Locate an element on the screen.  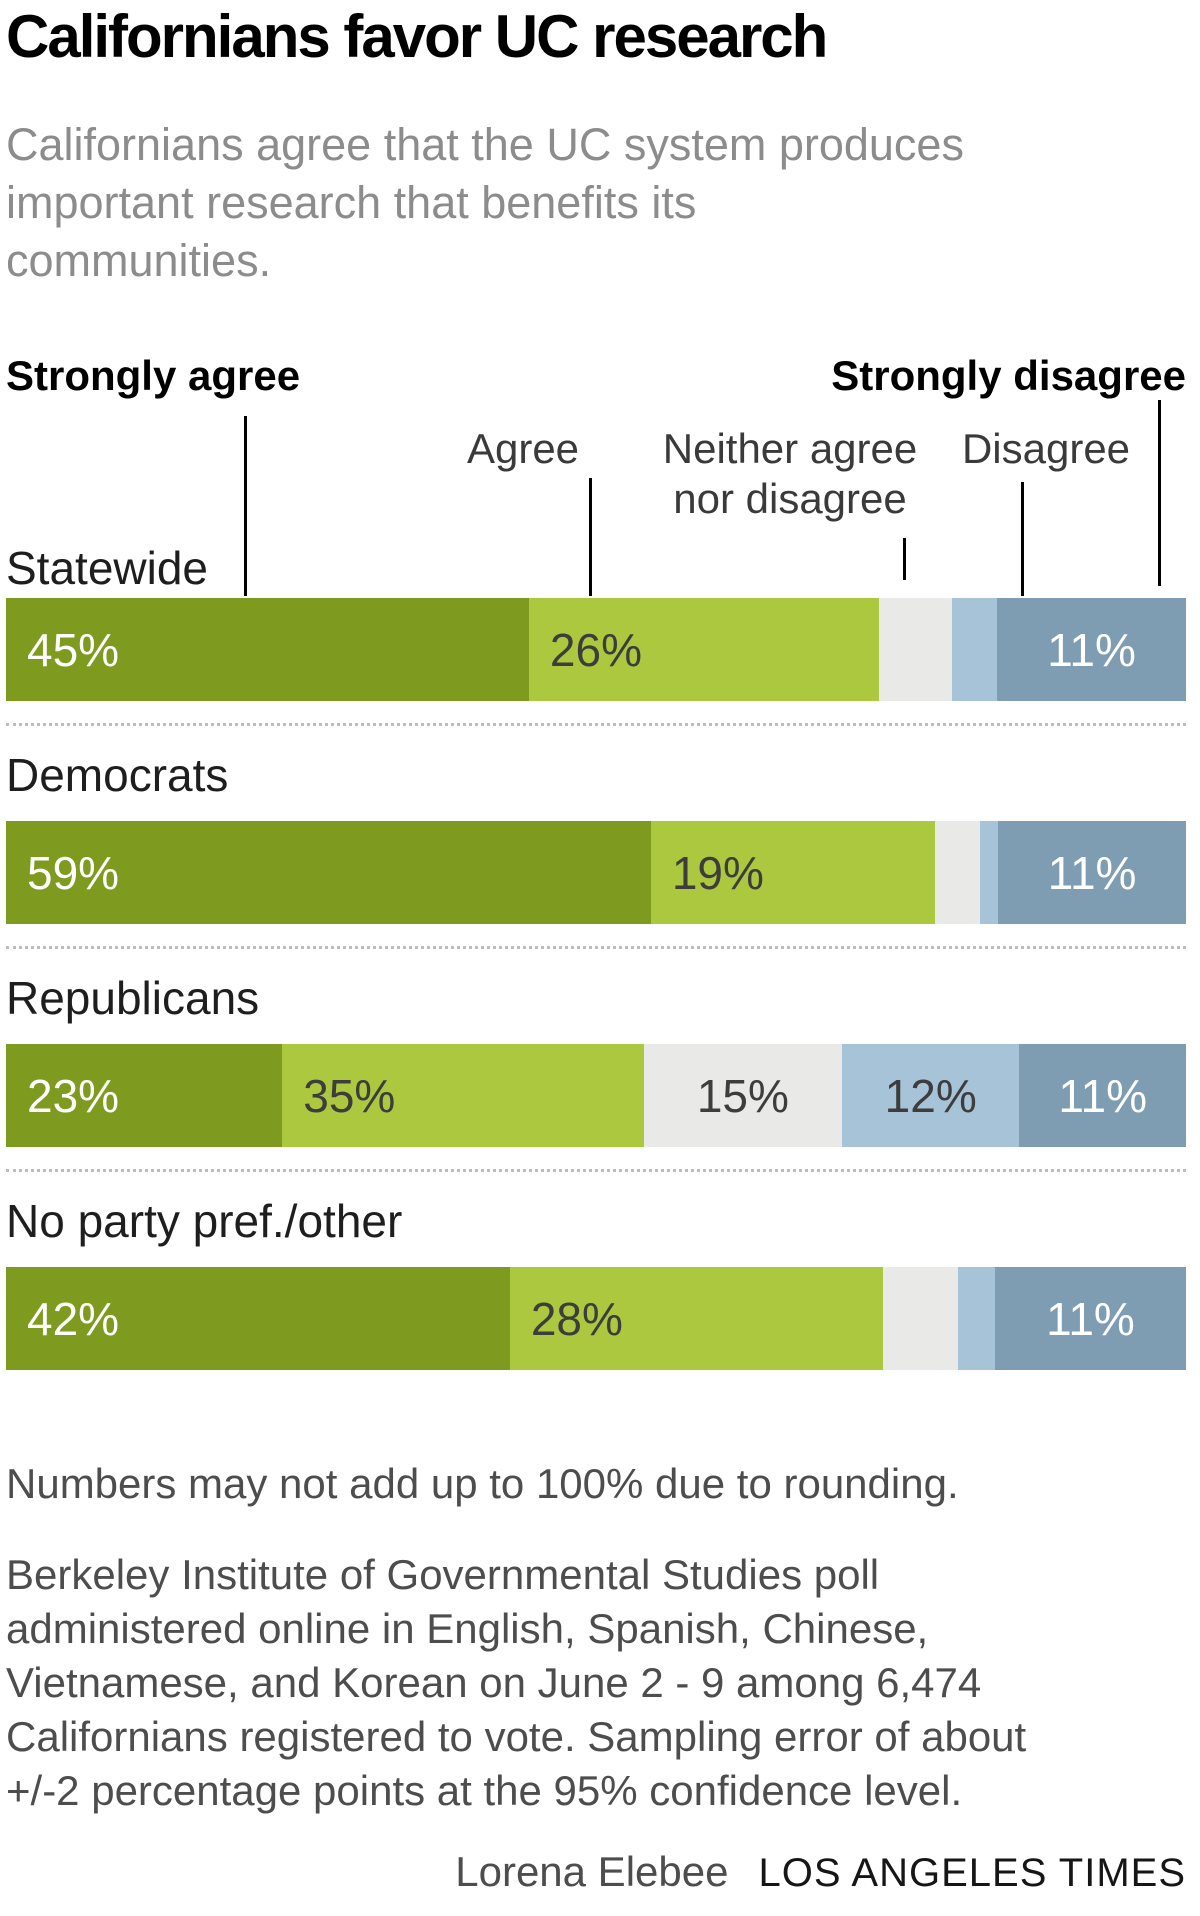
bar-segment-strongly-agree: 42% is located at coordinates (258, 1318).